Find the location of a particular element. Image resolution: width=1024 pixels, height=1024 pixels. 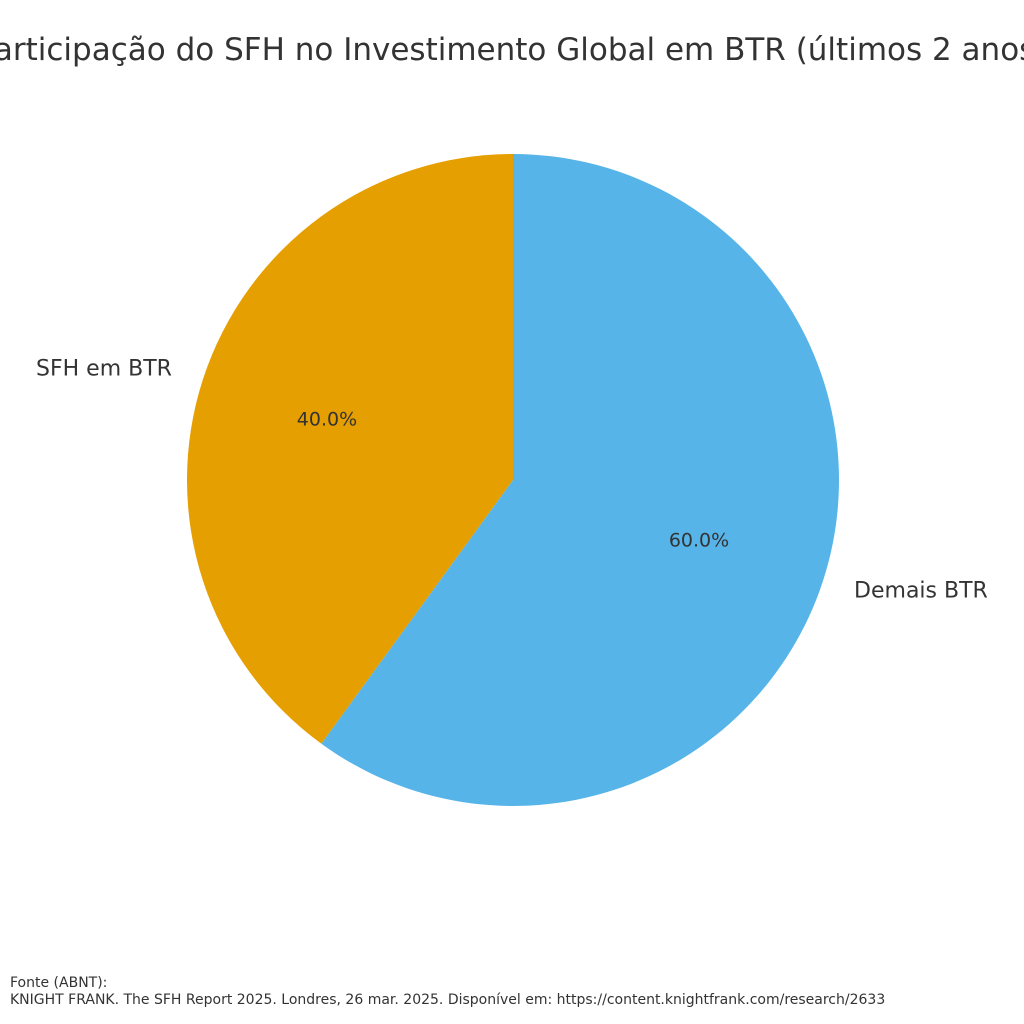

pie-percent-label-demais-btr: 60.0% is located at coordinates (699, 540).